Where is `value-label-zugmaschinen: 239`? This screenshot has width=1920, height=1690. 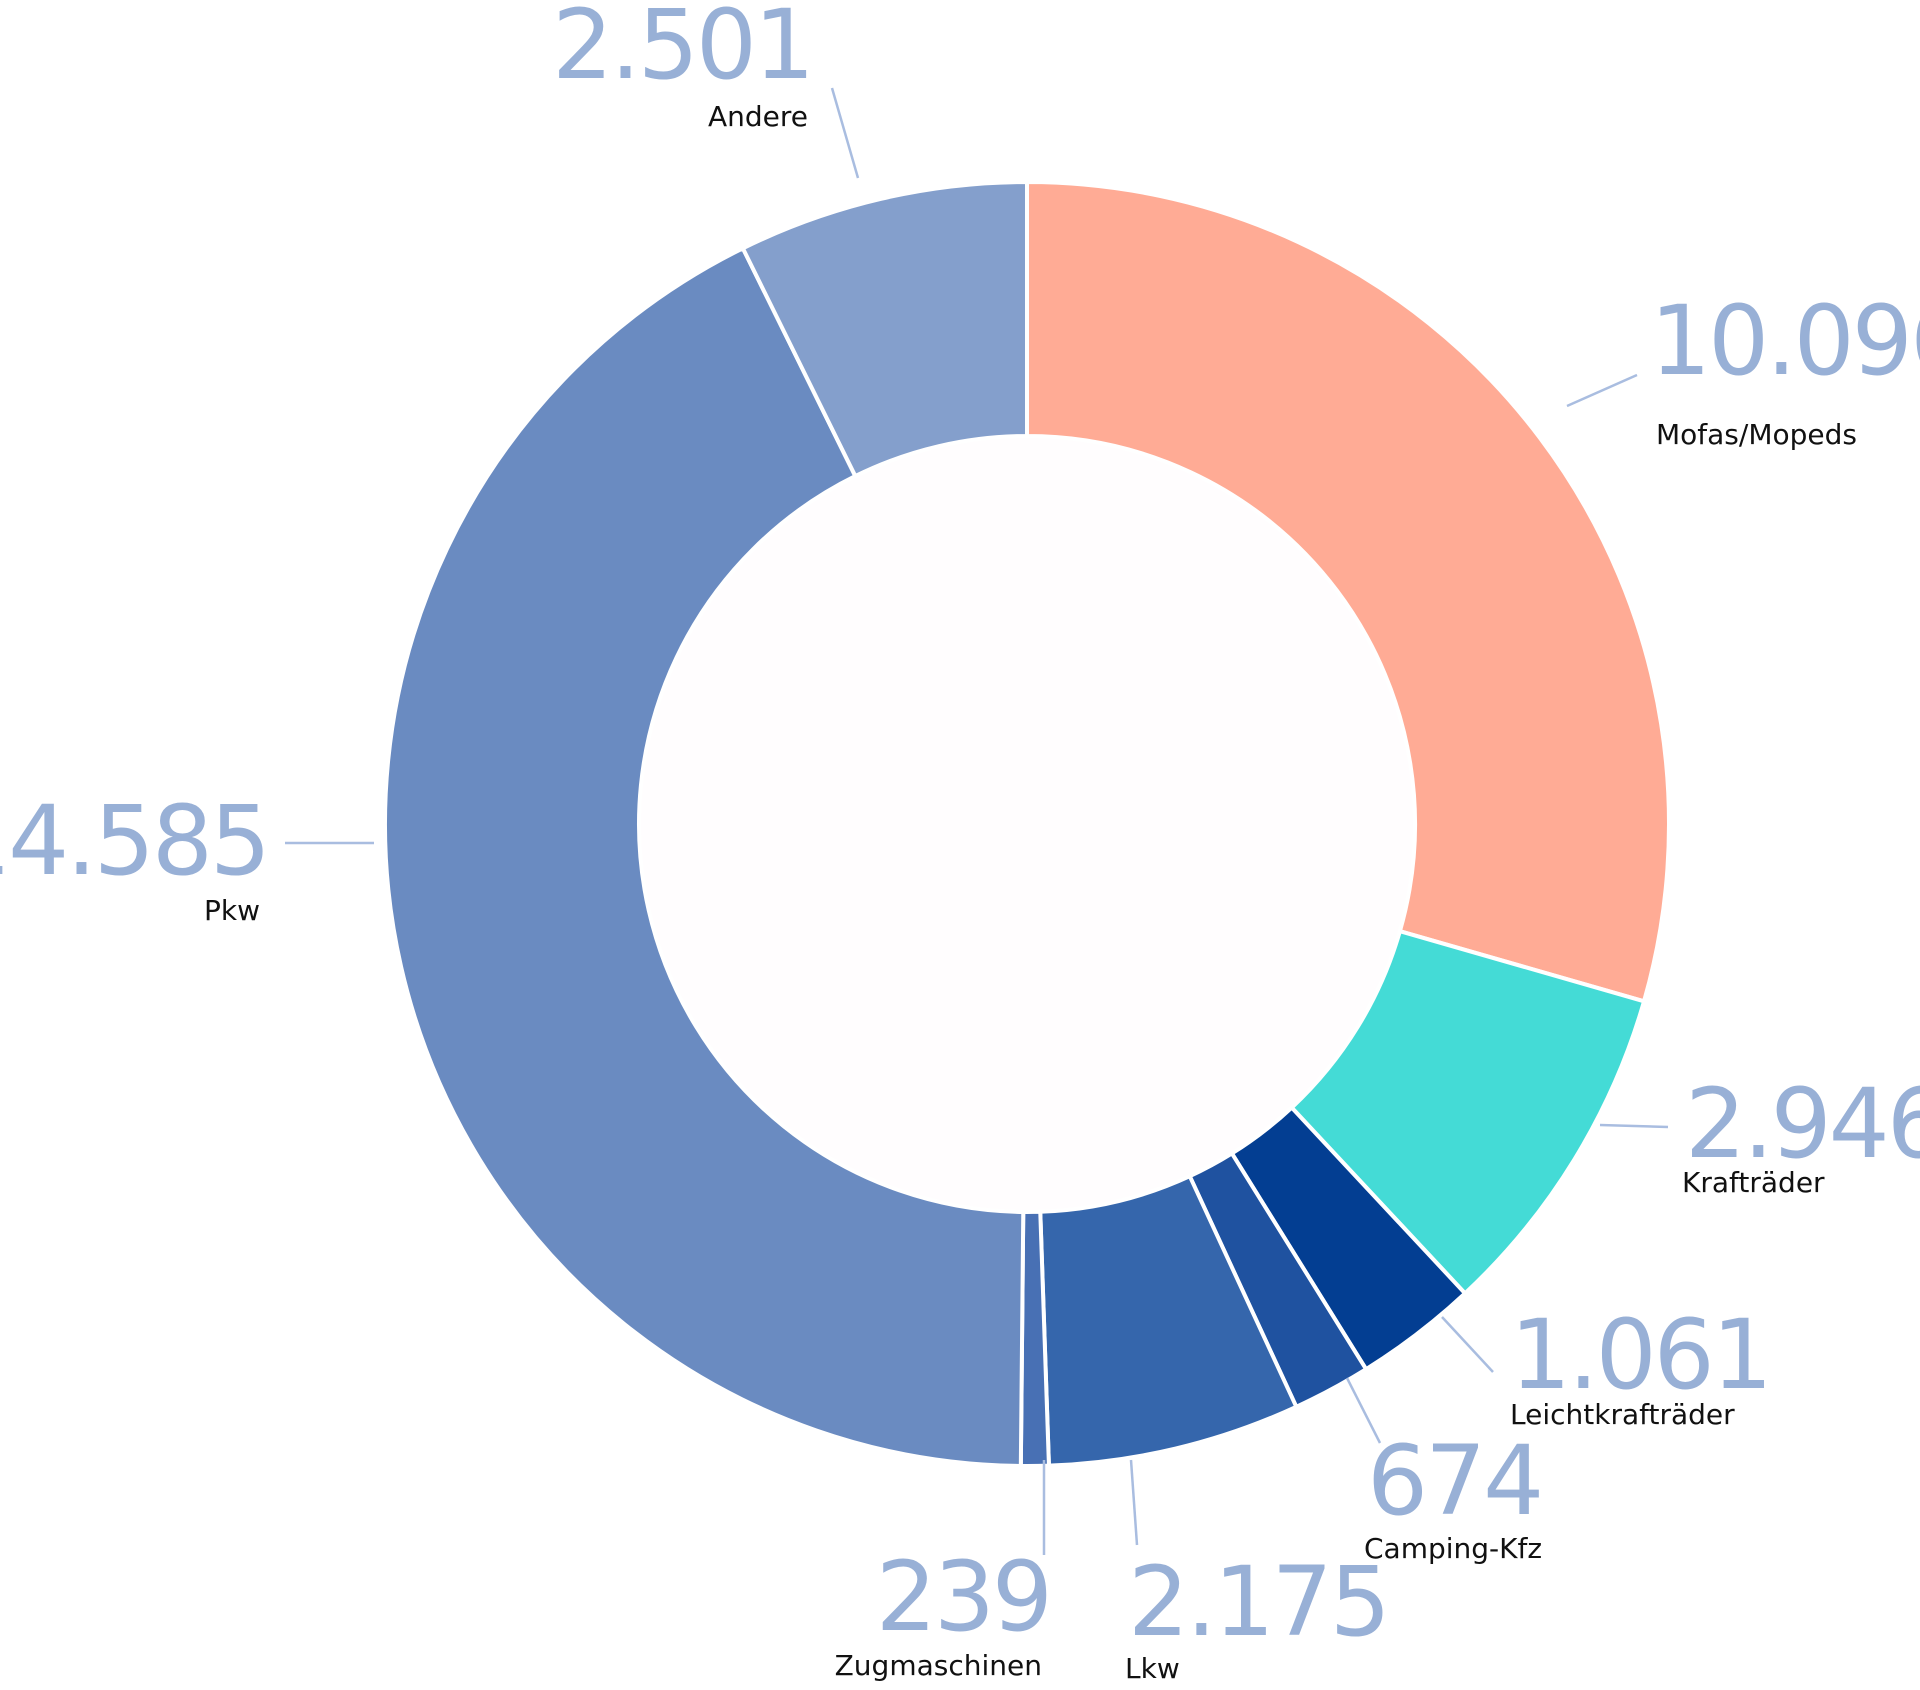 value-label-zugmaschinen: 239 is located at coordinates (963, 1597).